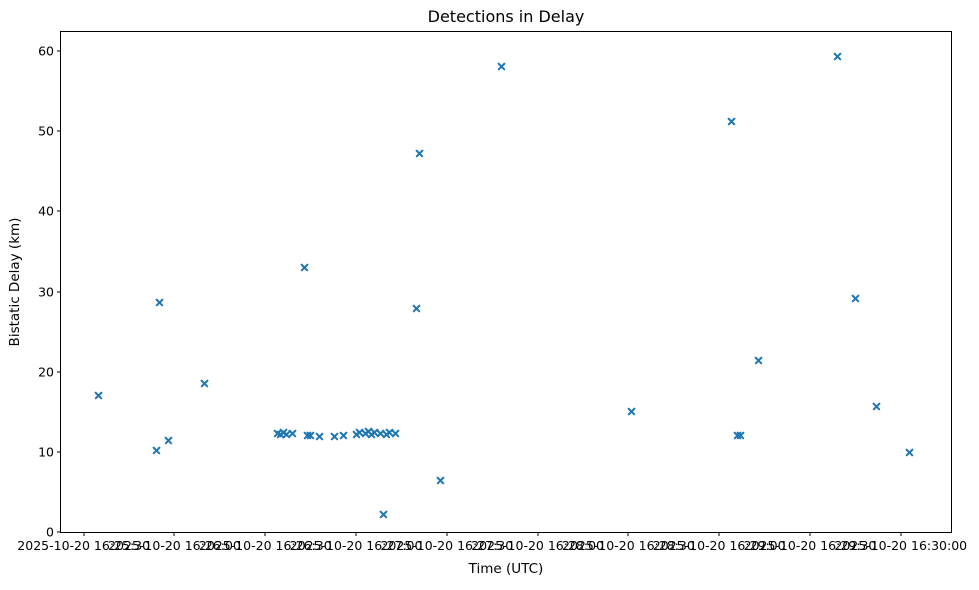  Describe the element at coordinates (15, 282) in the screenshot. I see `y-axis-label: Bistatic Delay (km)` at that location.